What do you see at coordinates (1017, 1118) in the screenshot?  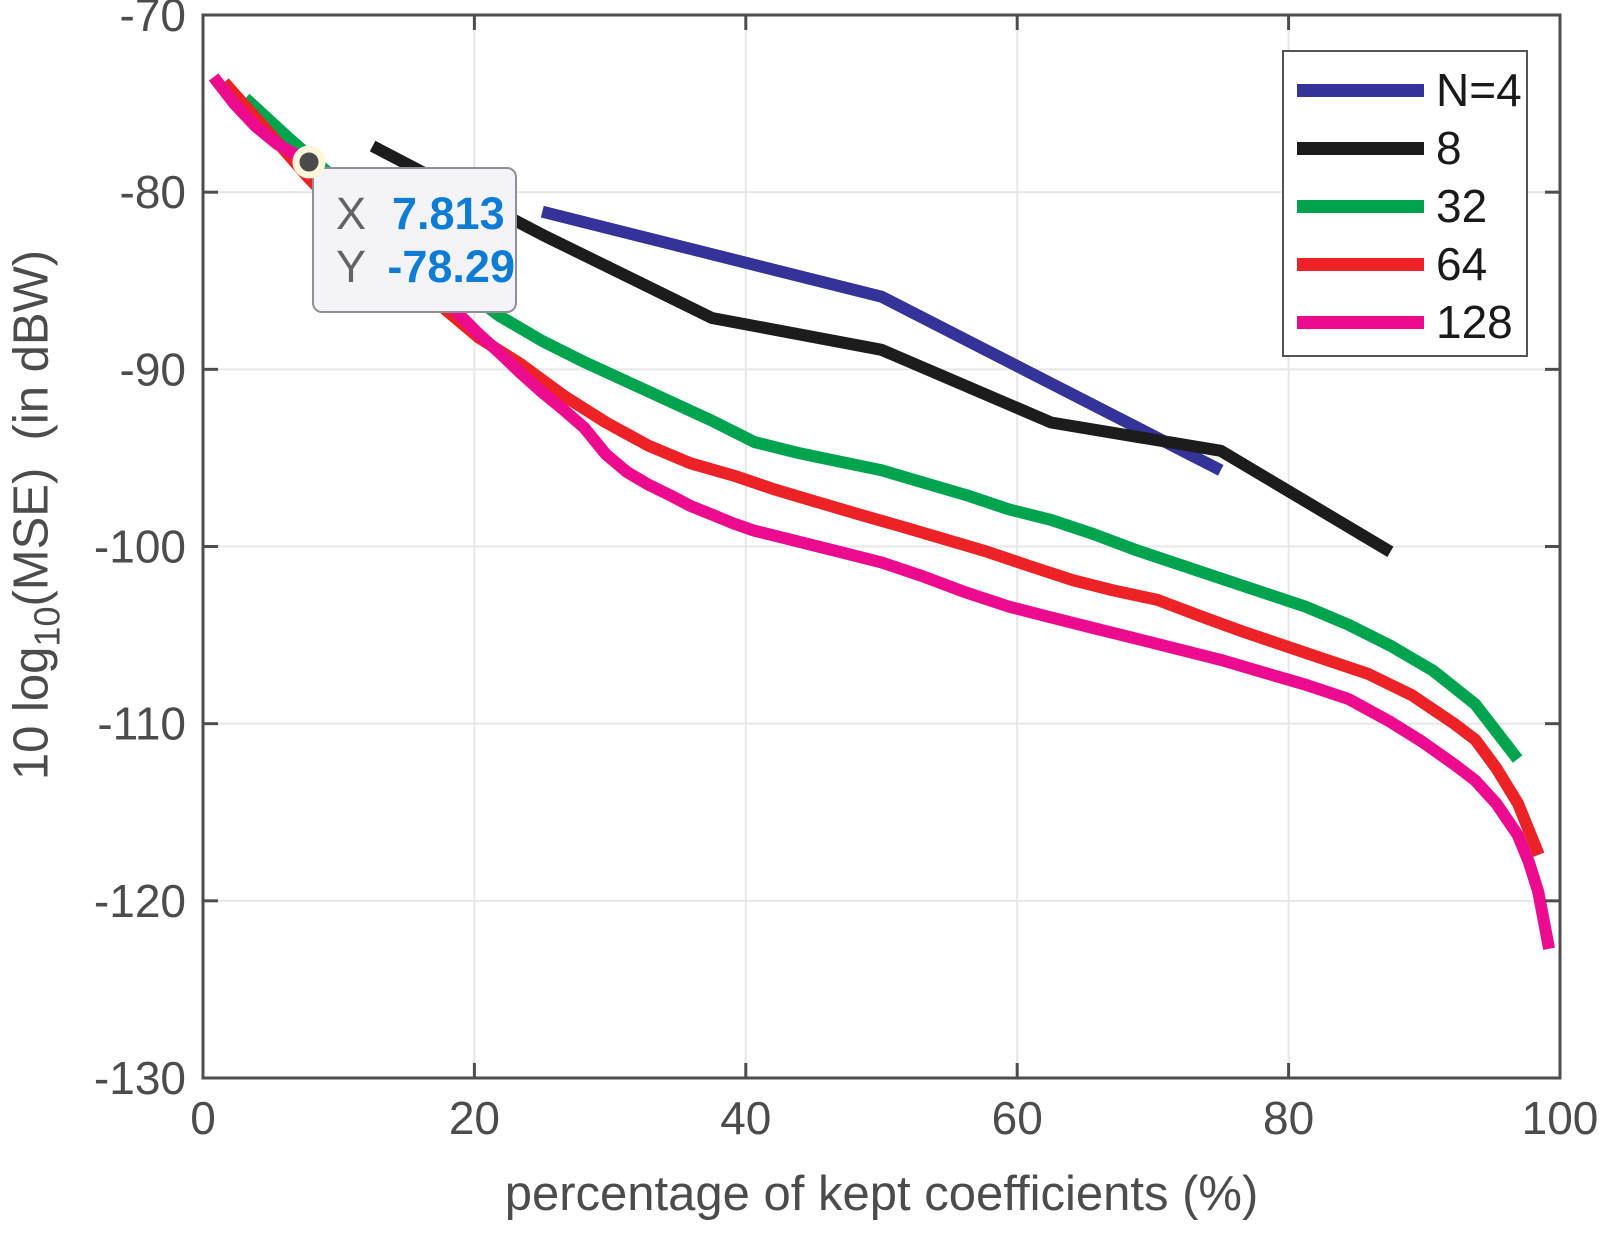 I see `x-tick-label: 60` at bounding box center [1017, 1118].